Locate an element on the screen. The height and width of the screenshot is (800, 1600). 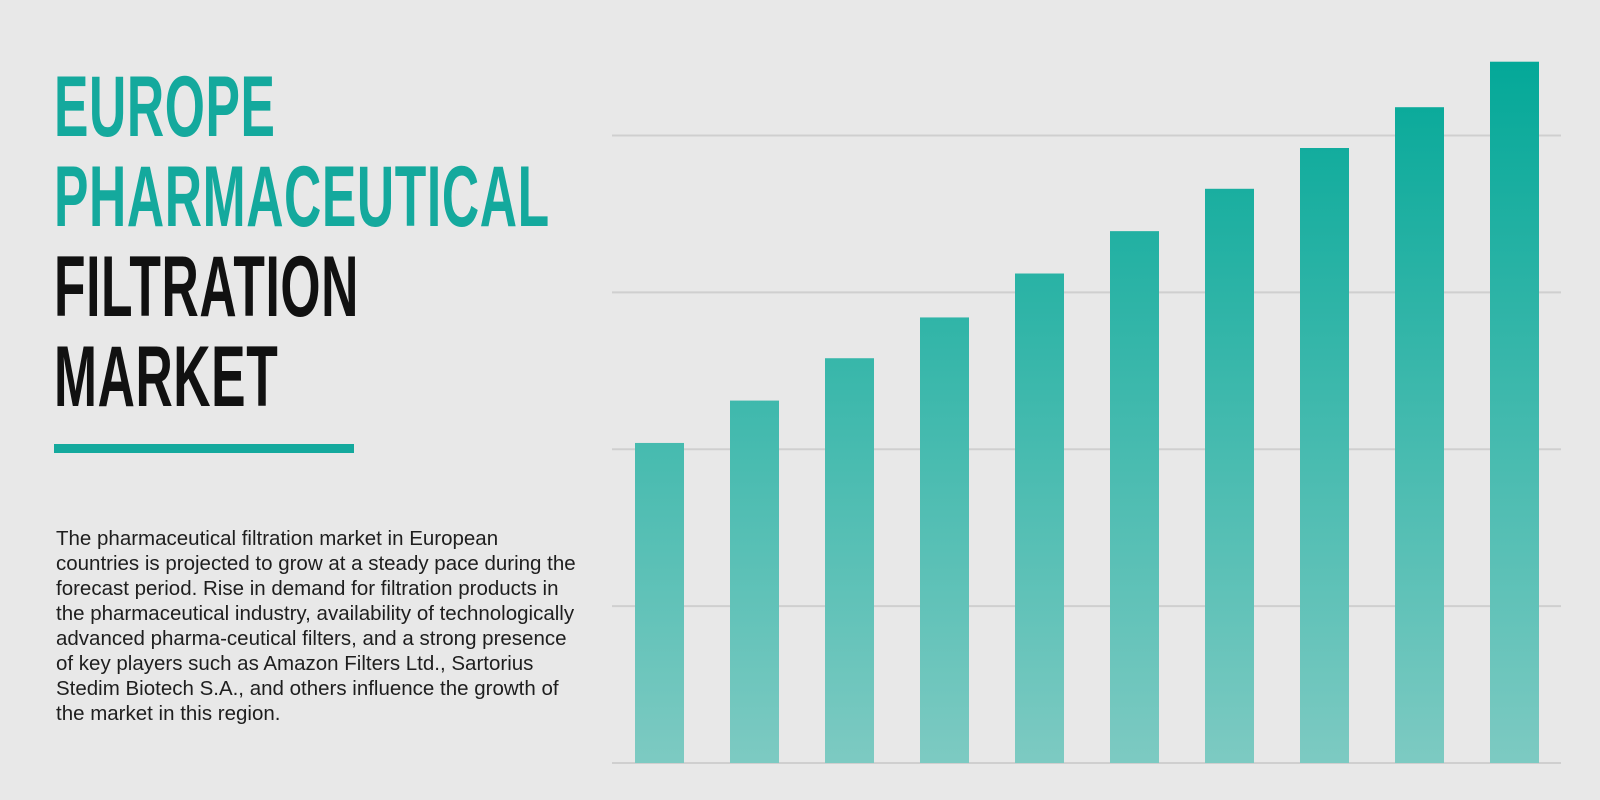
title-part: EUROPE PHARMACEUTICAL is located at coordinates (302, 152).